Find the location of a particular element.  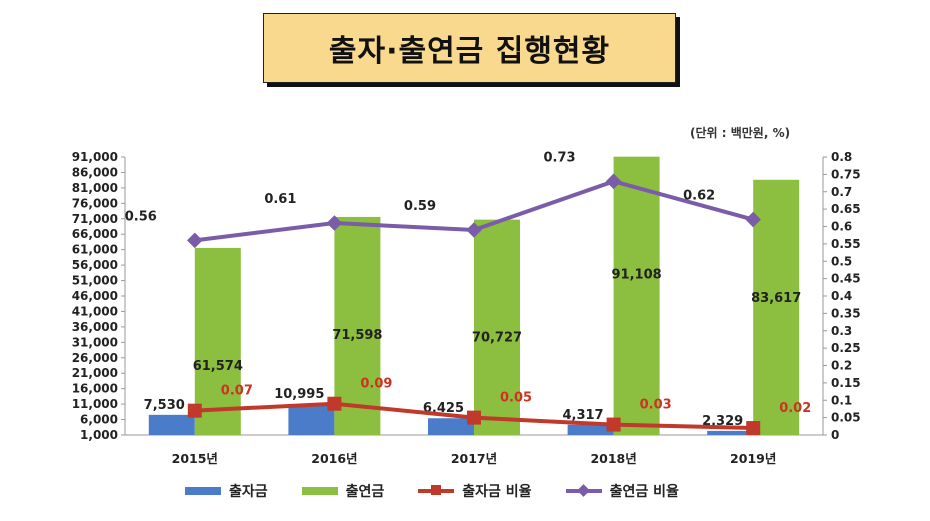

y-right-tick-label: 0.7 is located at coordinates (841, 192).